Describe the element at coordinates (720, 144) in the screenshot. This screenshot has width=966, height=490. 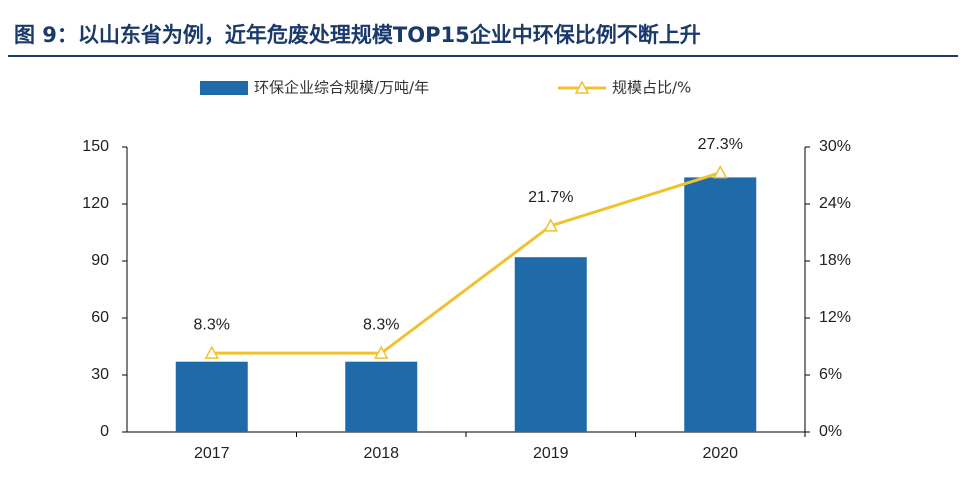
I see `data-label: 27.3%` at that location.